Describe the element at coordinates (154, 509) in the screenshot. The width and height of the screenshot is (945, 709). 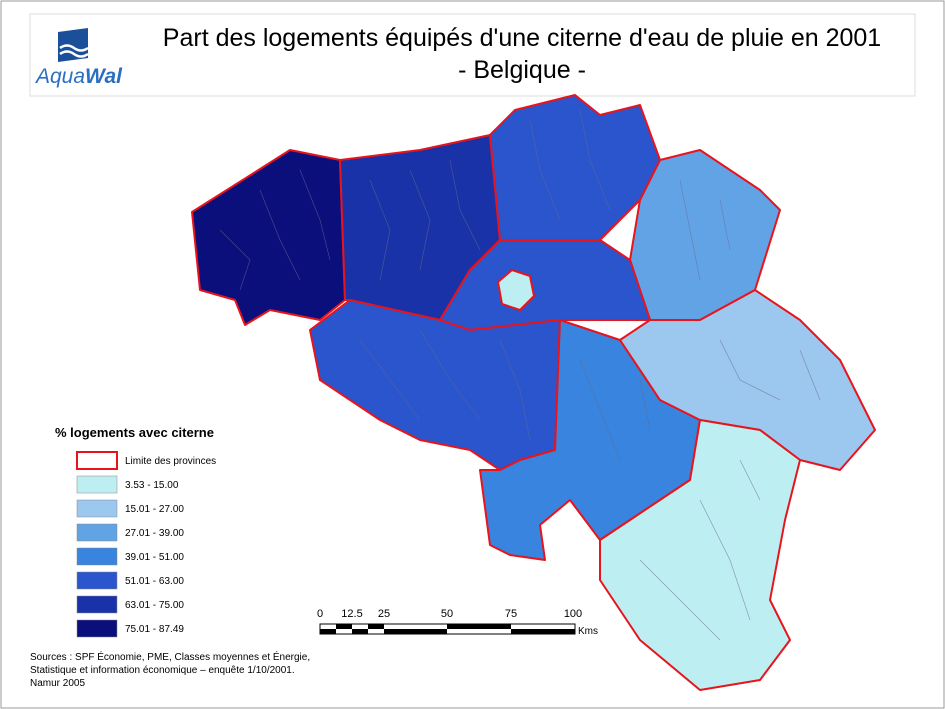
I see `legend-label: 15.01 - 27.00` at that location.